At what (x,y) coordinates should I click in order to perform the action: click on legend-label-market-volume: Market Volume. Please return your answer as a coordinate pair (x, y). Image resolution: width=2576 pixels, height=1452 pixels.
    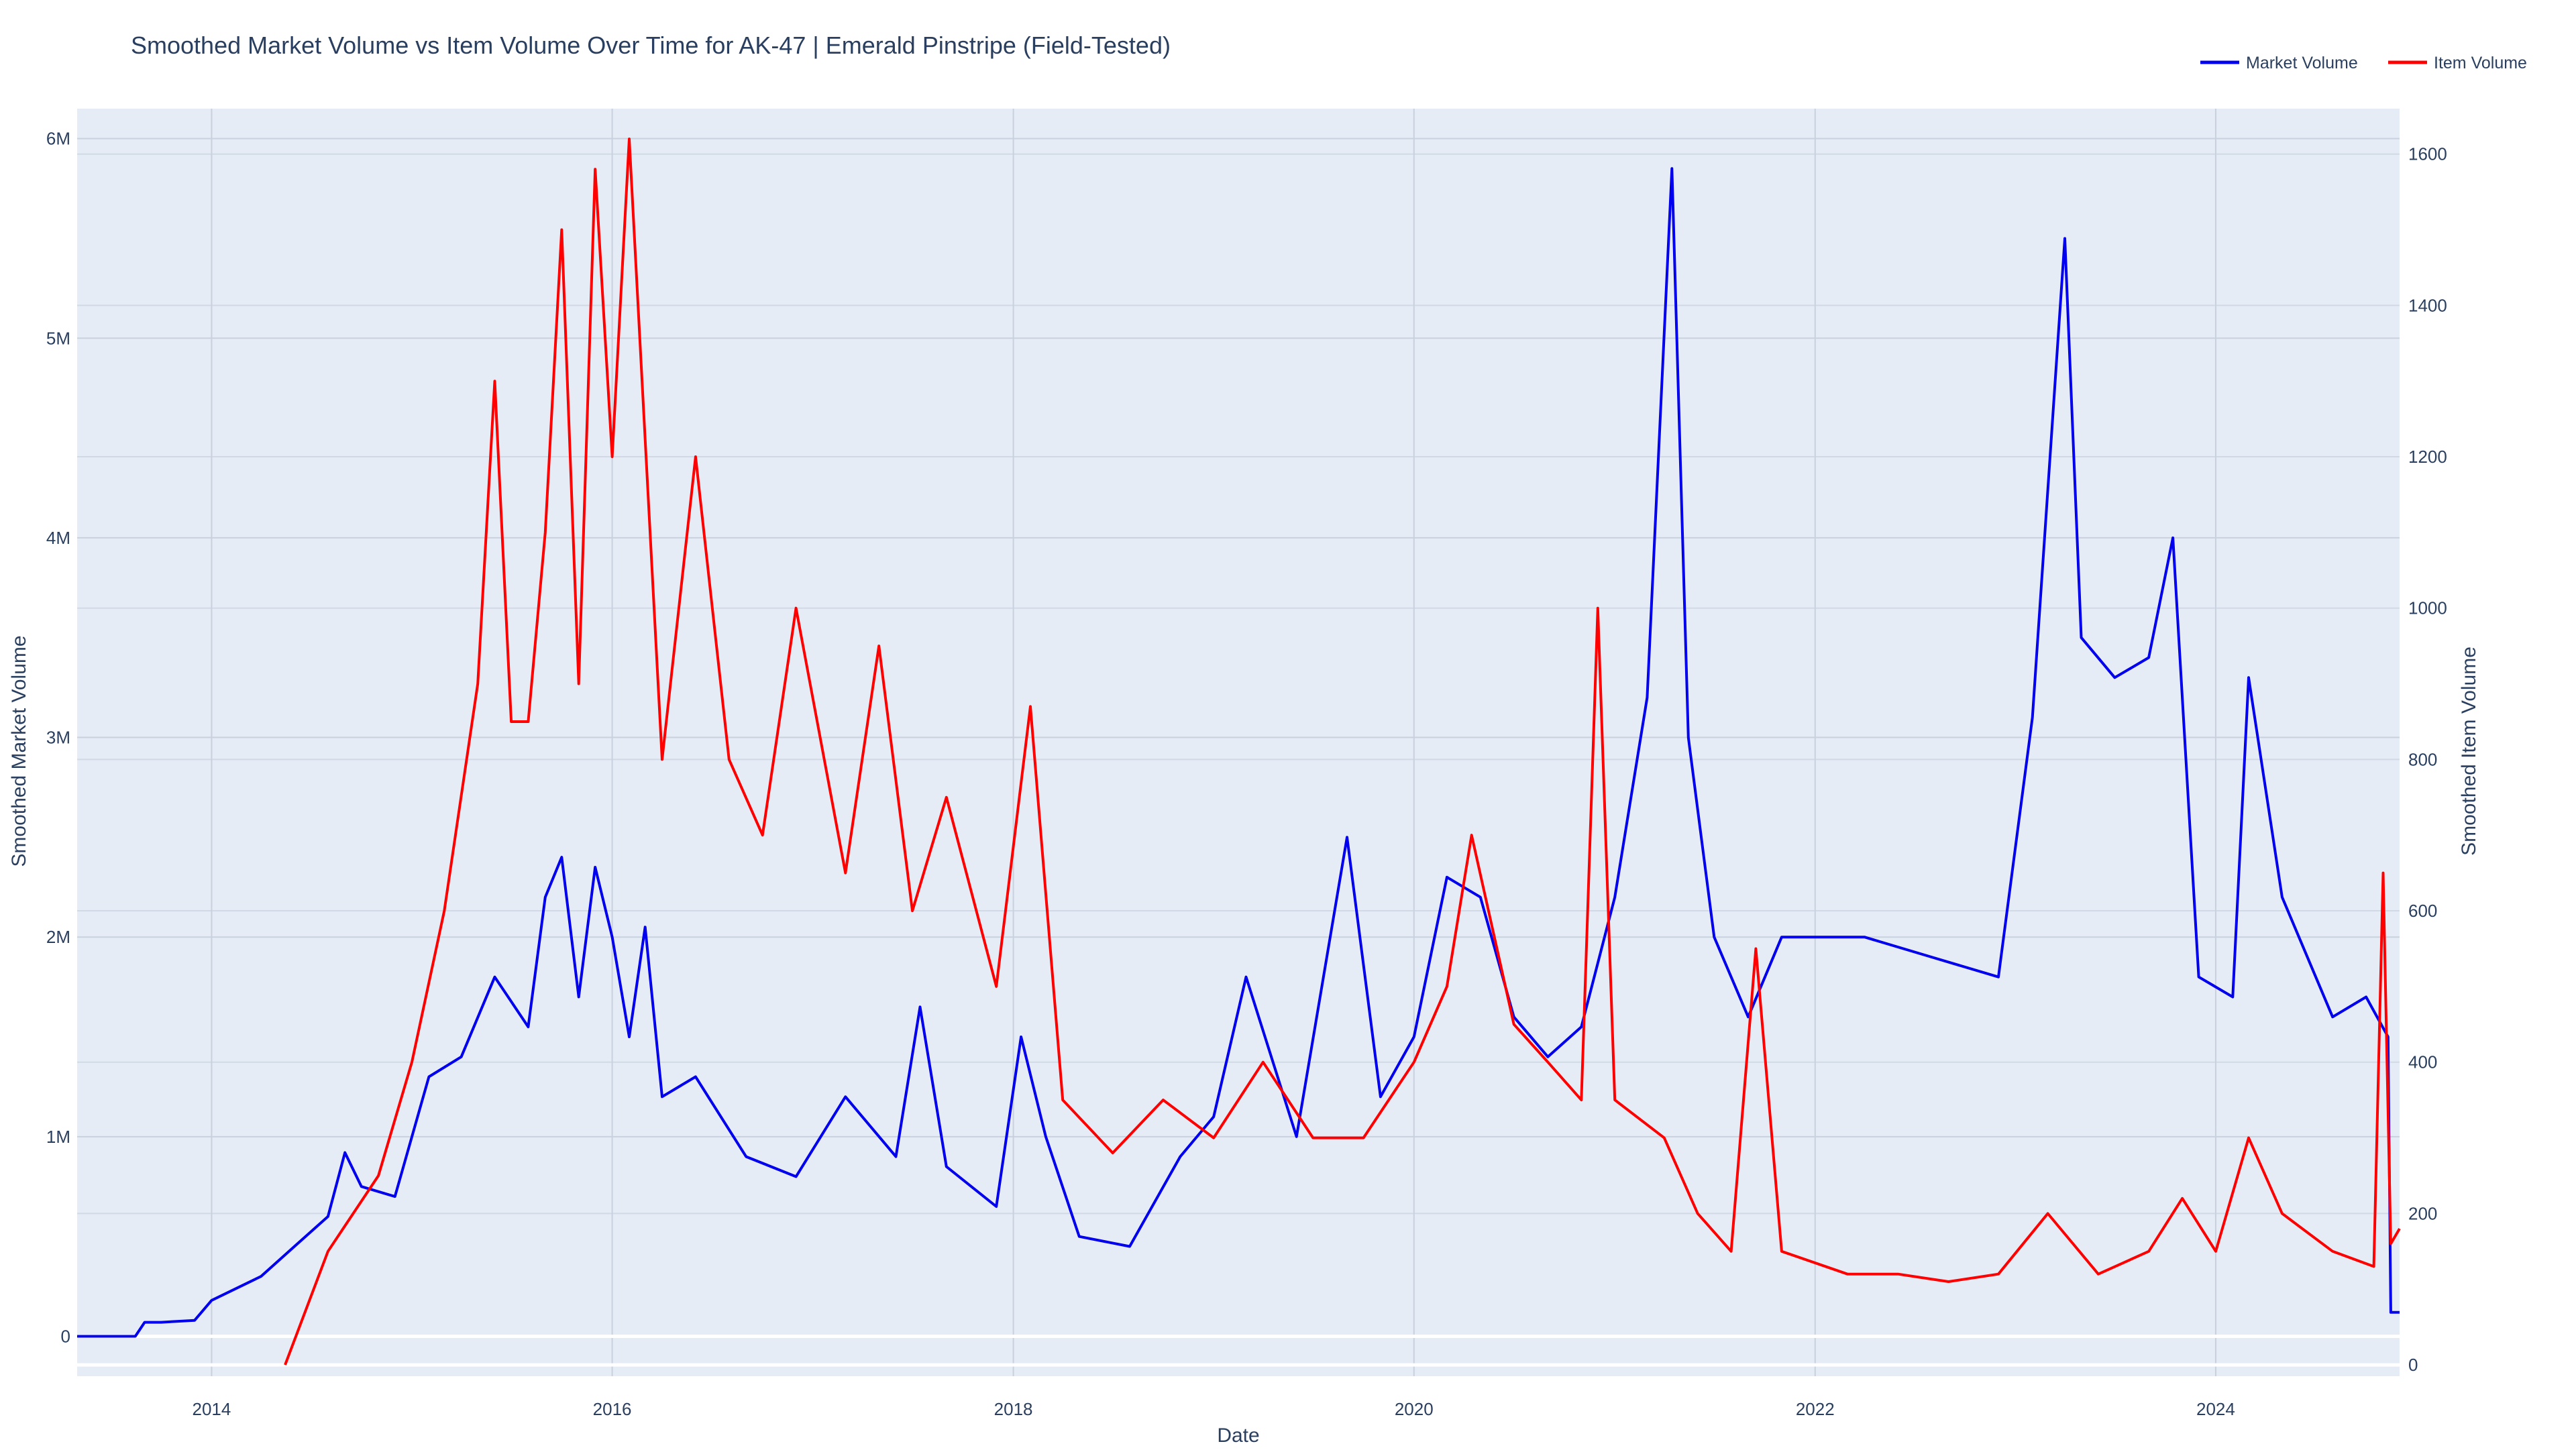
    Looking at the image, I should click on (2302, 63).